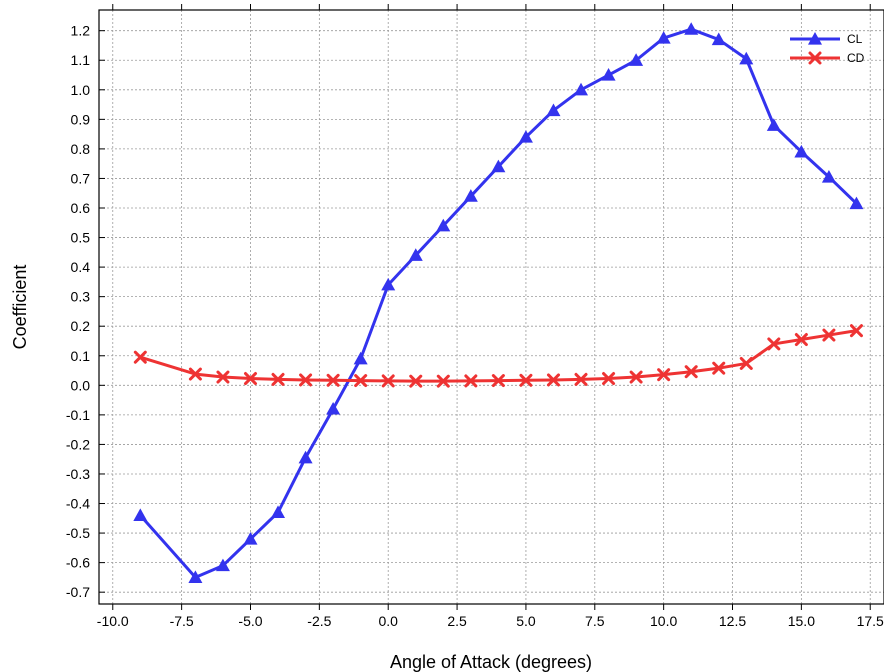 The image size is (884, 672). I want to click on y-tick-label: 1.1, so click(81, 60).